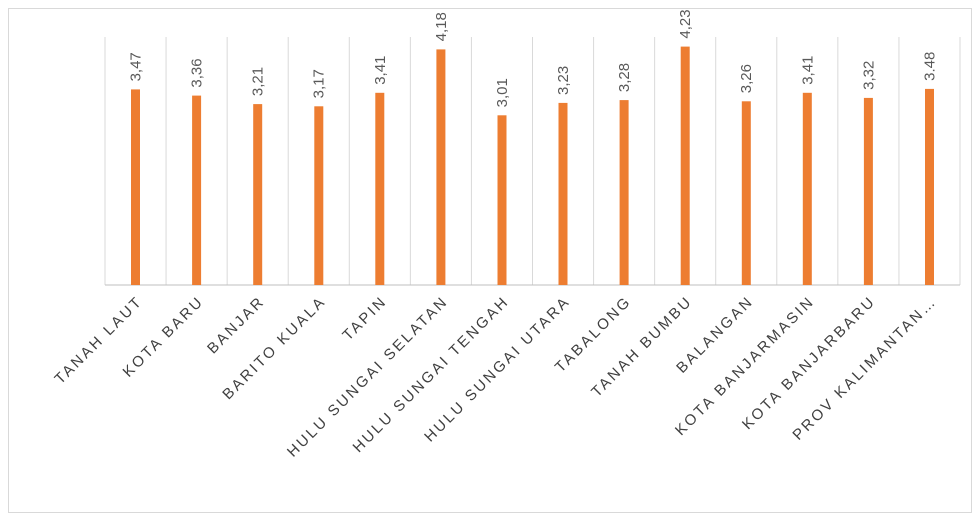  What do you see at coordinates (441, 26) in the screenshot?
I see `data-label: 4,18` at bounding box center [441, 26].